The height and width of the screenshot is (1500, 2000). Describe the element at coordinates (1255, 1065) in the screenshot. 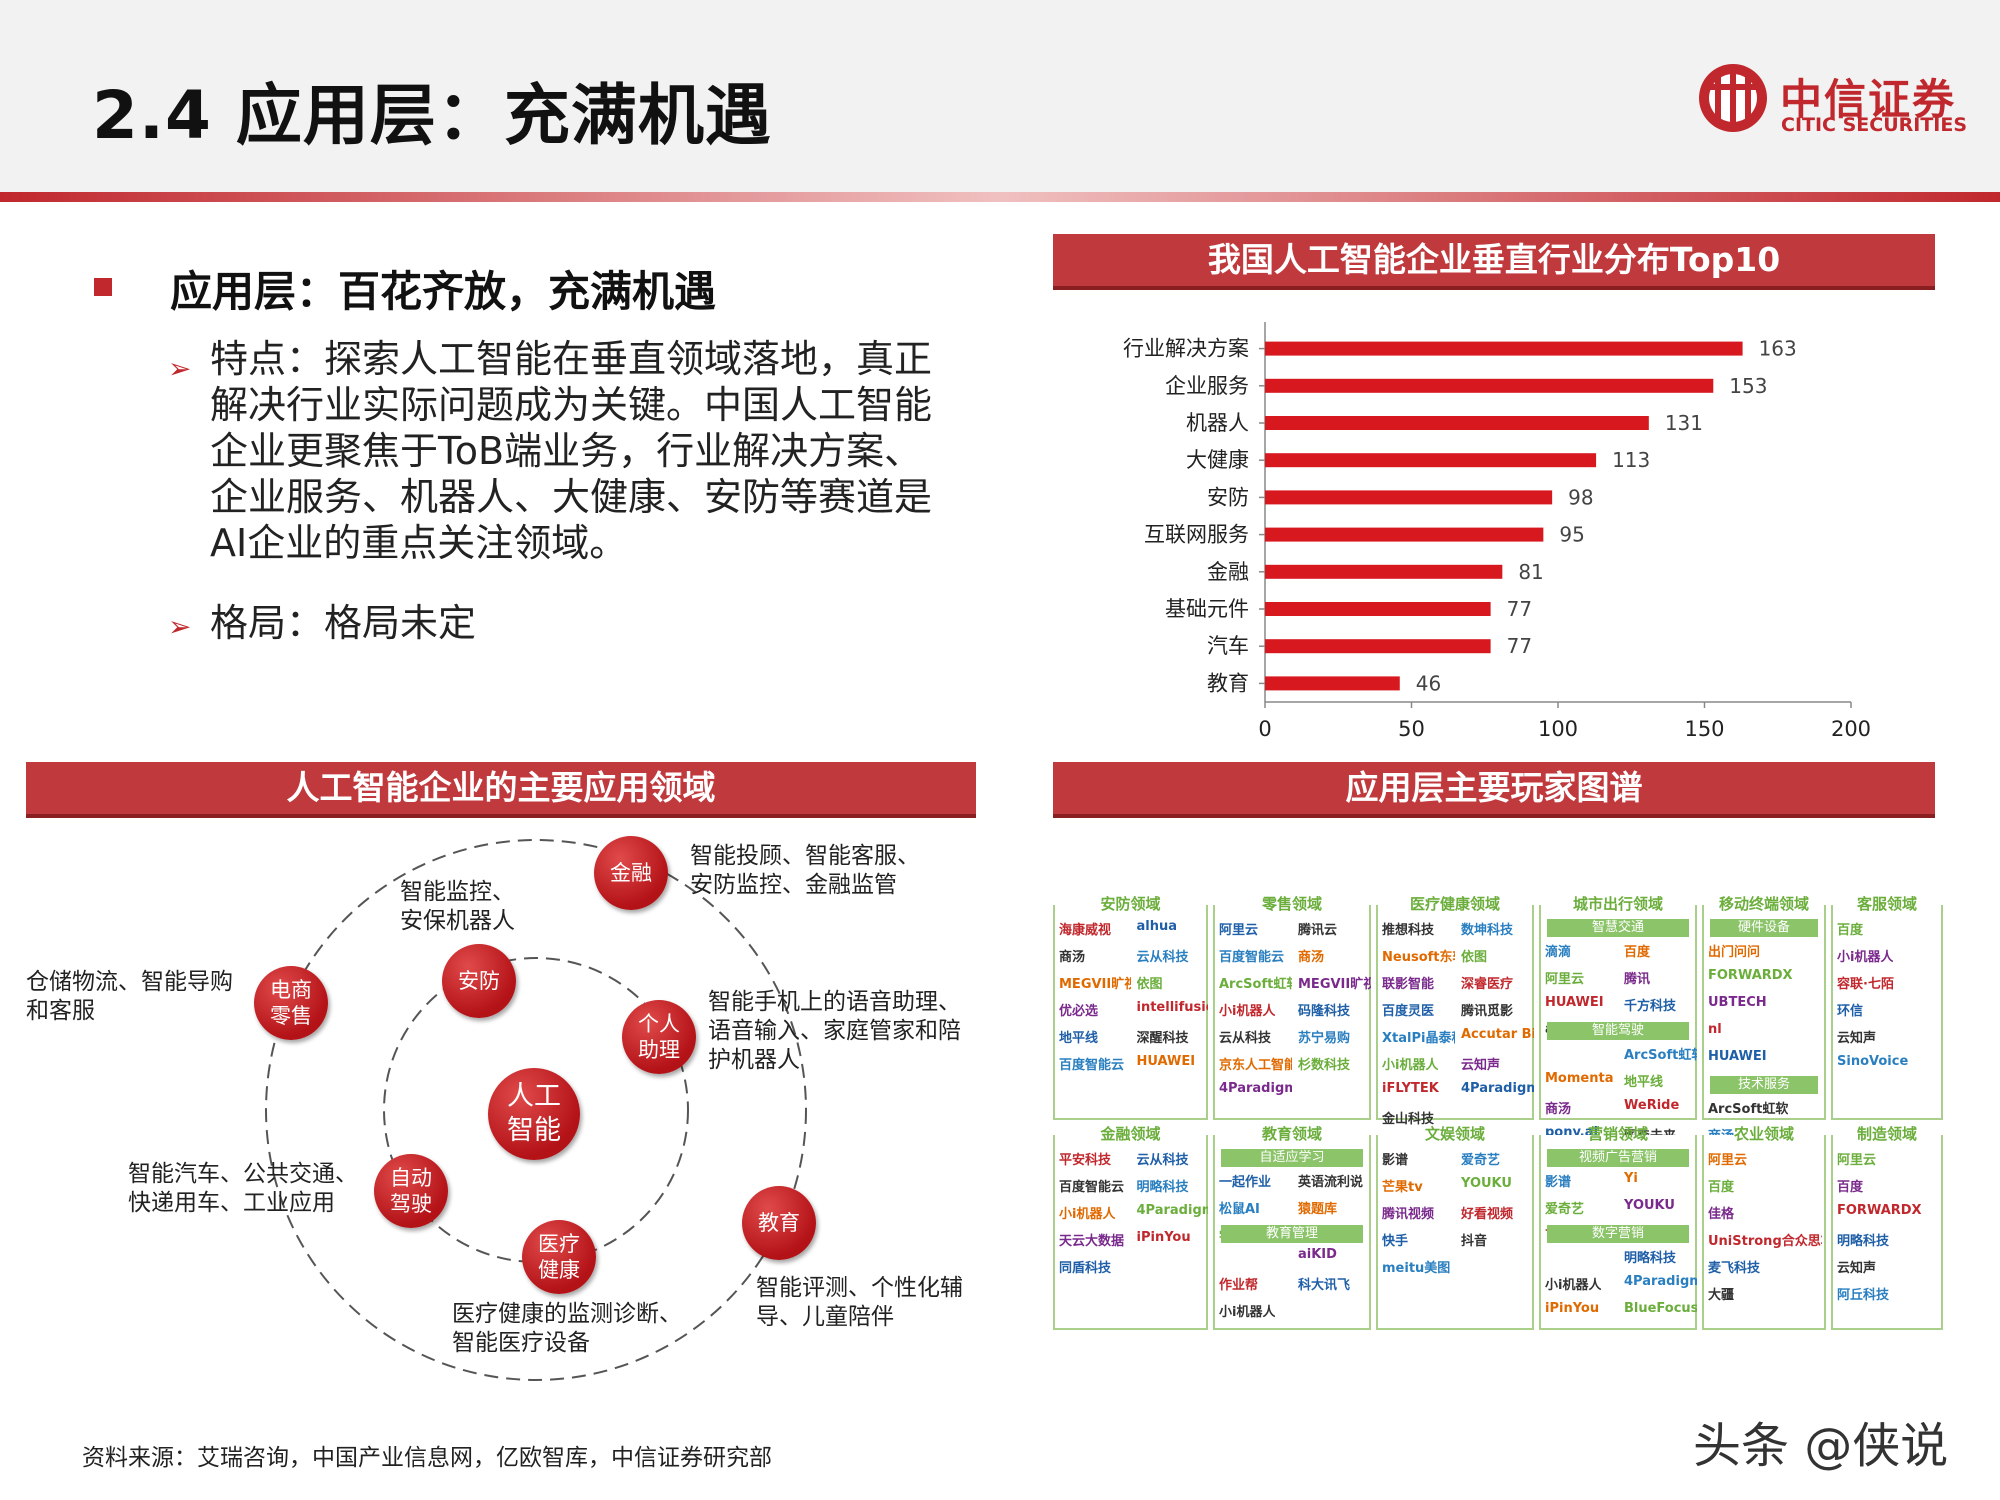

I see `player-logo: 京东人工智能` at that location.